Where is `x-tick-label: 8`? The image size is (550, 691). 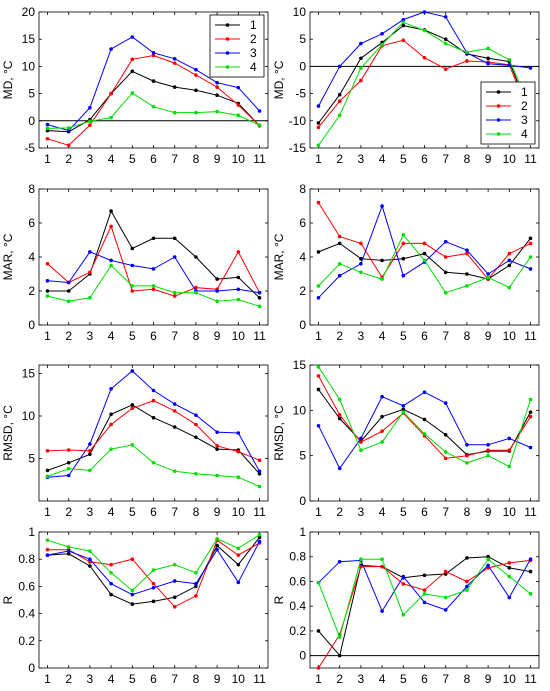
x-tick-label: 8 is located at coordinates (196, 679).